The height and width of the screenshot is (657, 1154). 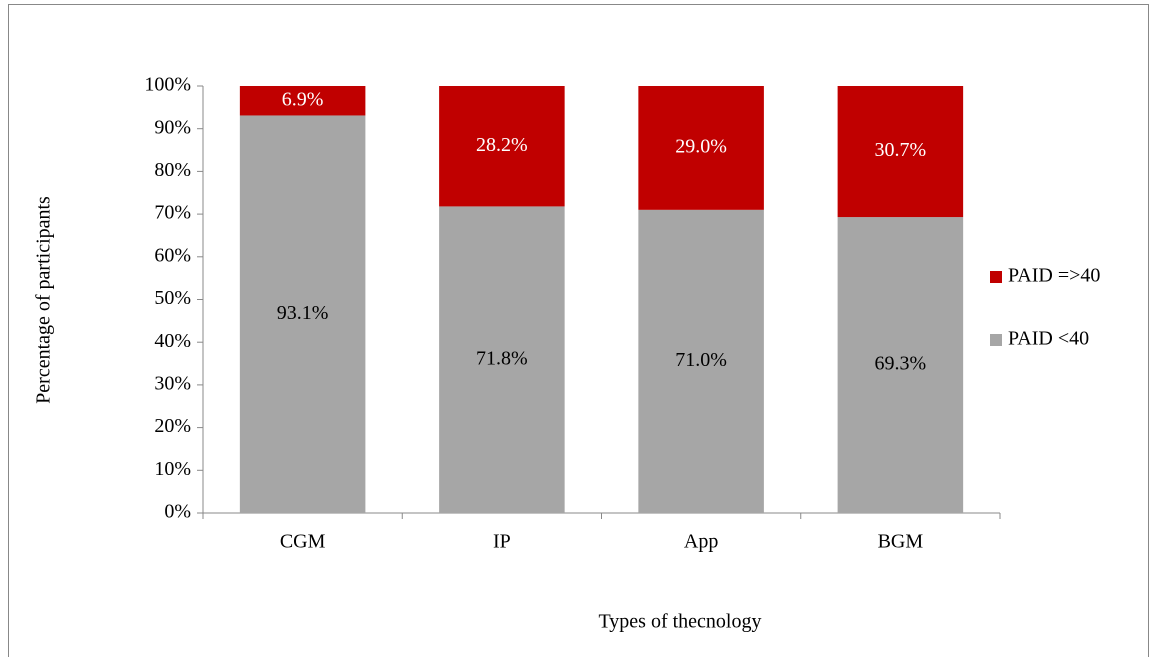 I want to click on y-tick-label: 80%, so click(x=172, y=170).